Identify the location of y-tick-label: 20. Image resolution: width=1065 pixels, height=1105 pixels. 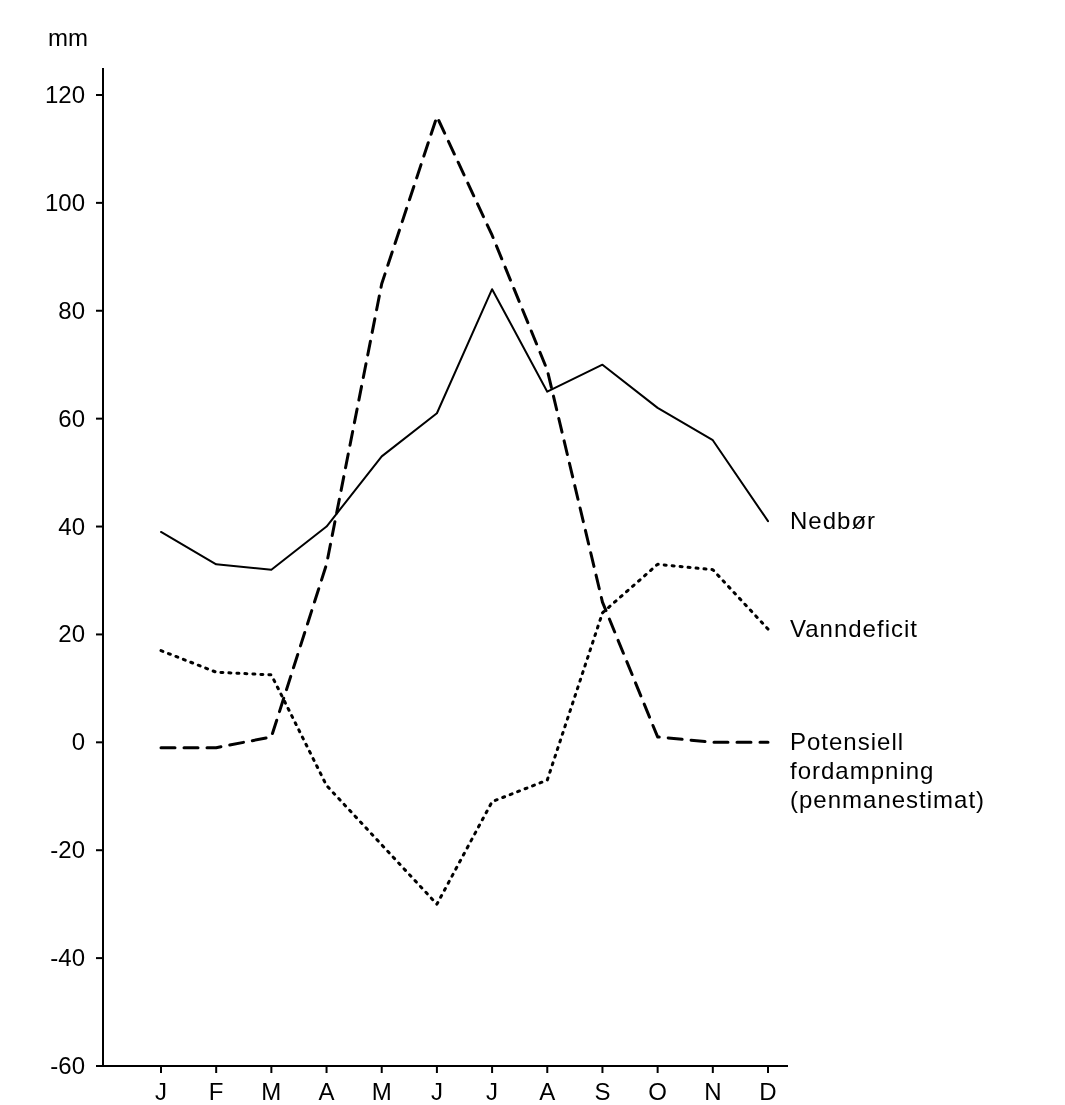
(71, 634).